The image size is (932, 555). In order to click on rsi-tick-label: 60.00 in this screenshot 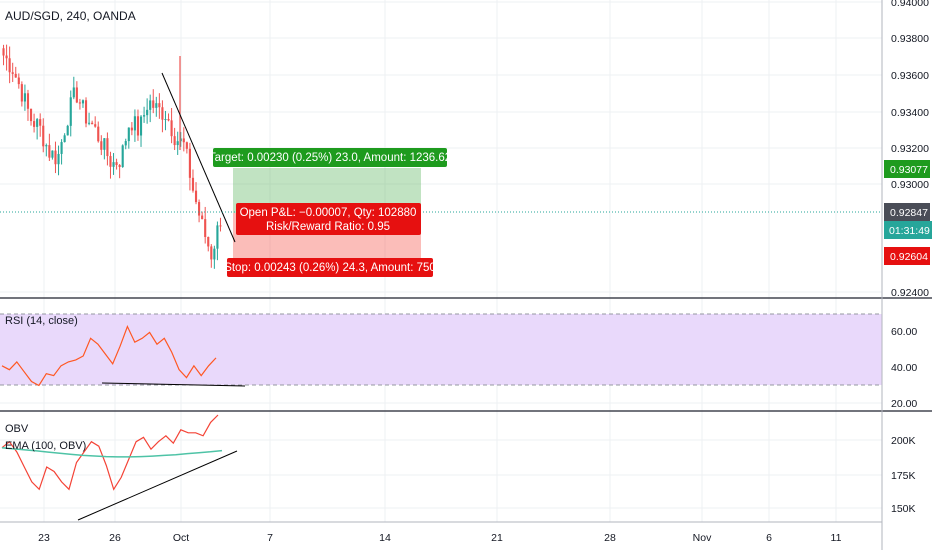, I will do `click(904, 332)`.